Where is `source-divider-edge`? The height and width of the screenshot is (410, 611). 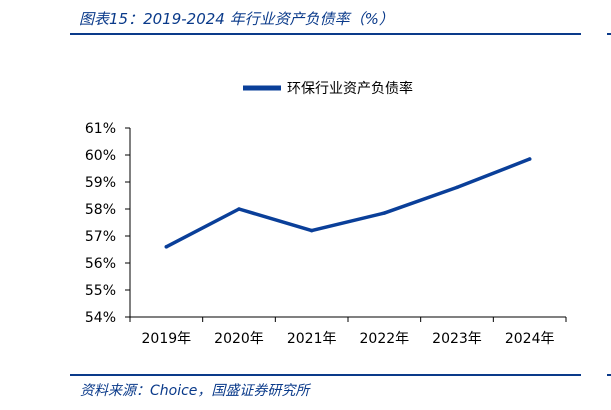 source-divider-edge is located at coordinates (609, 375).